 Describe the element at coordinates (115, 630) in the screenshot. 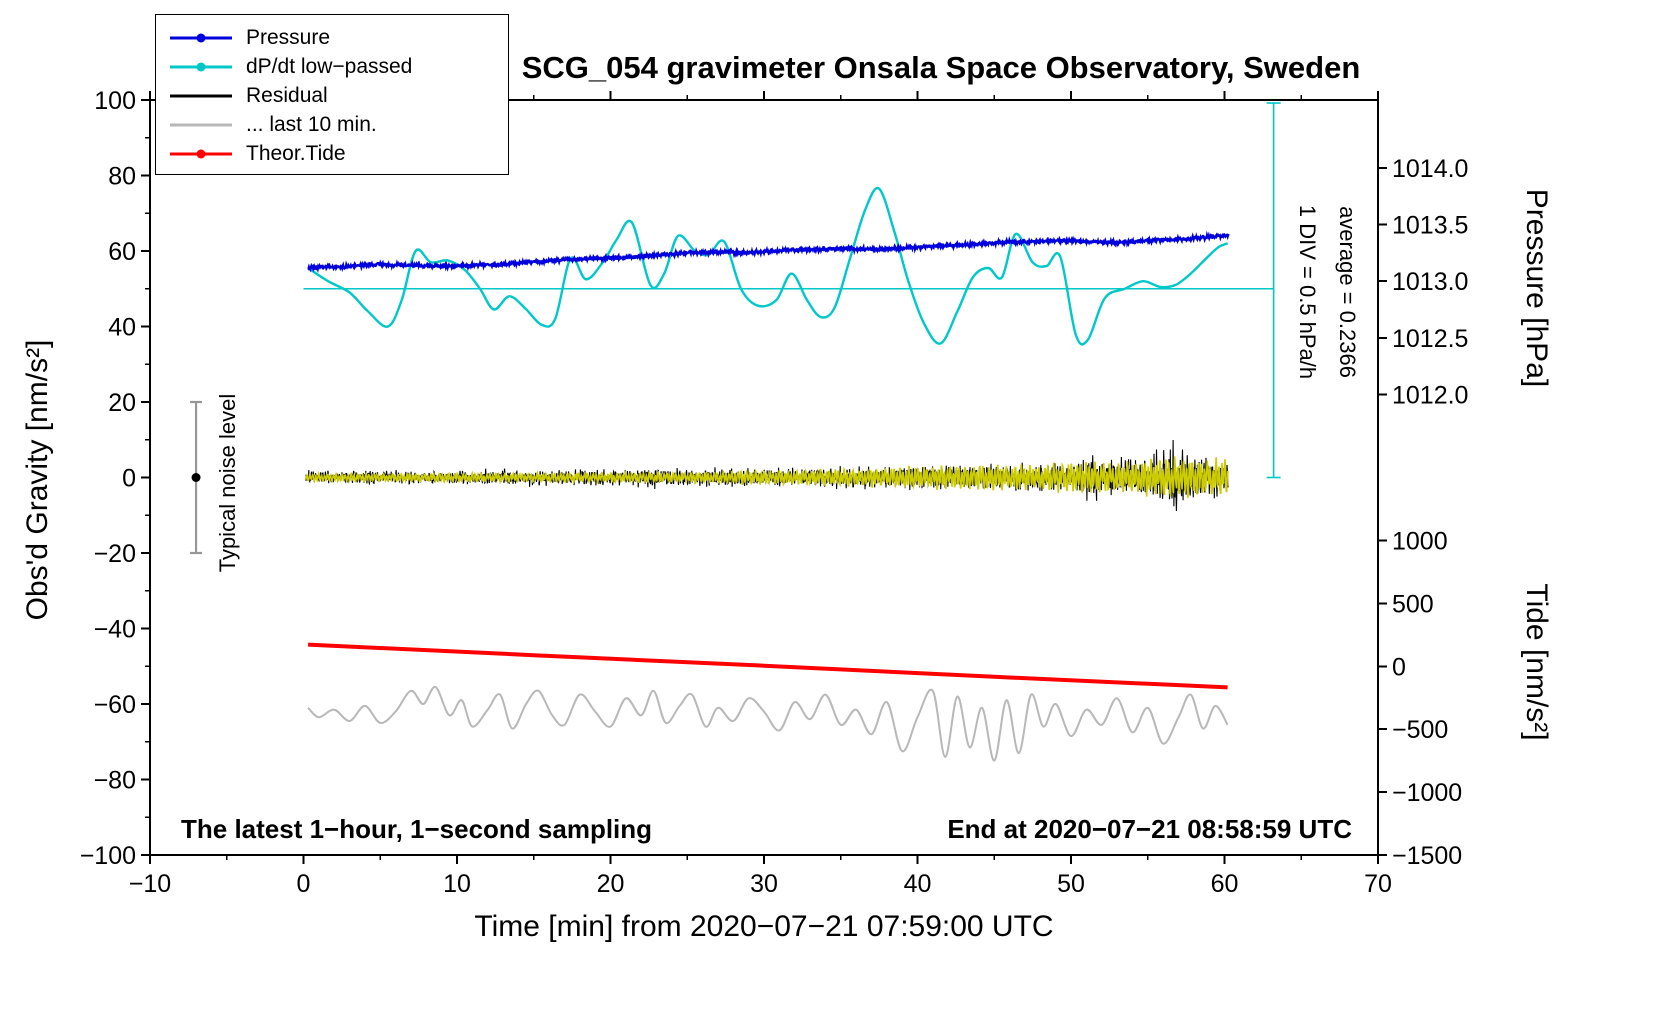

I see `tick-label-gravity: −40` at that location.